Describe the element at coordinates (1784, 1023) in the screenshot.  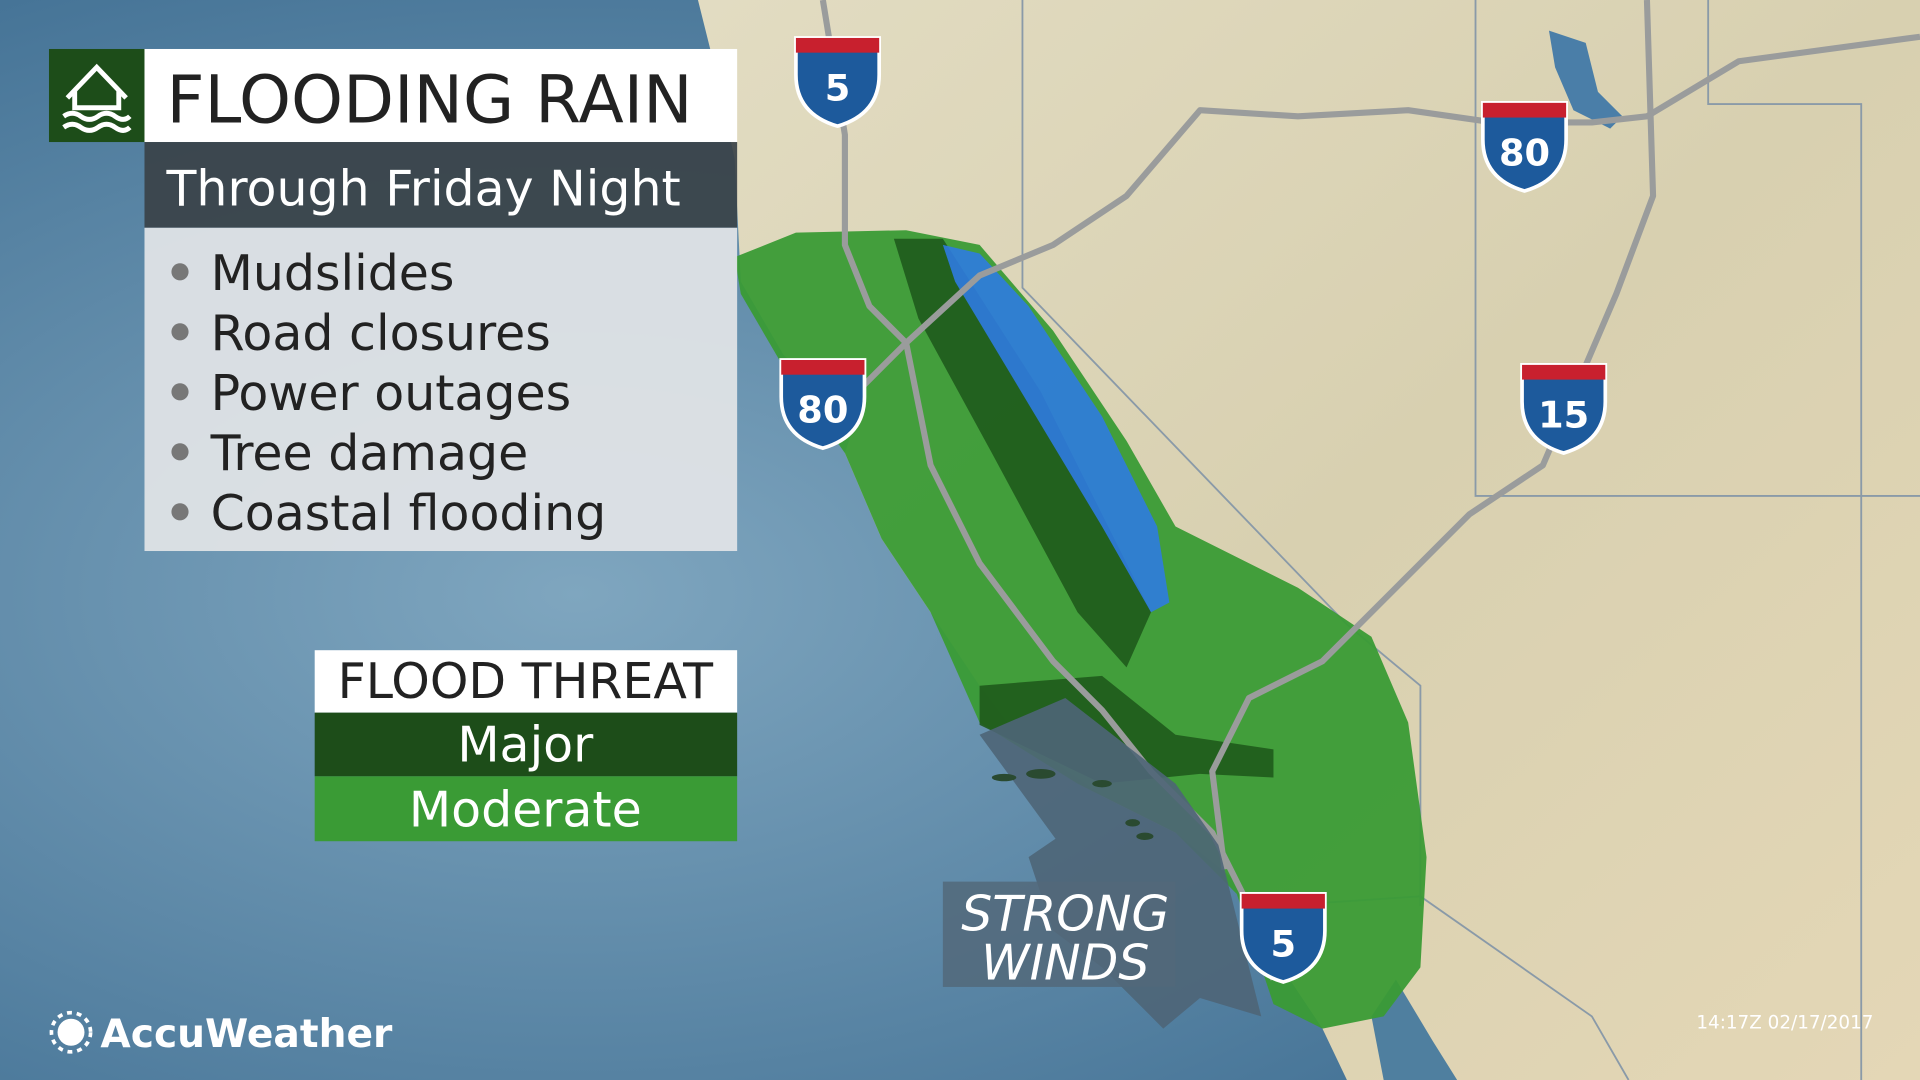
I see `timestamp: 14:17Z 02/17/2017` at that location.